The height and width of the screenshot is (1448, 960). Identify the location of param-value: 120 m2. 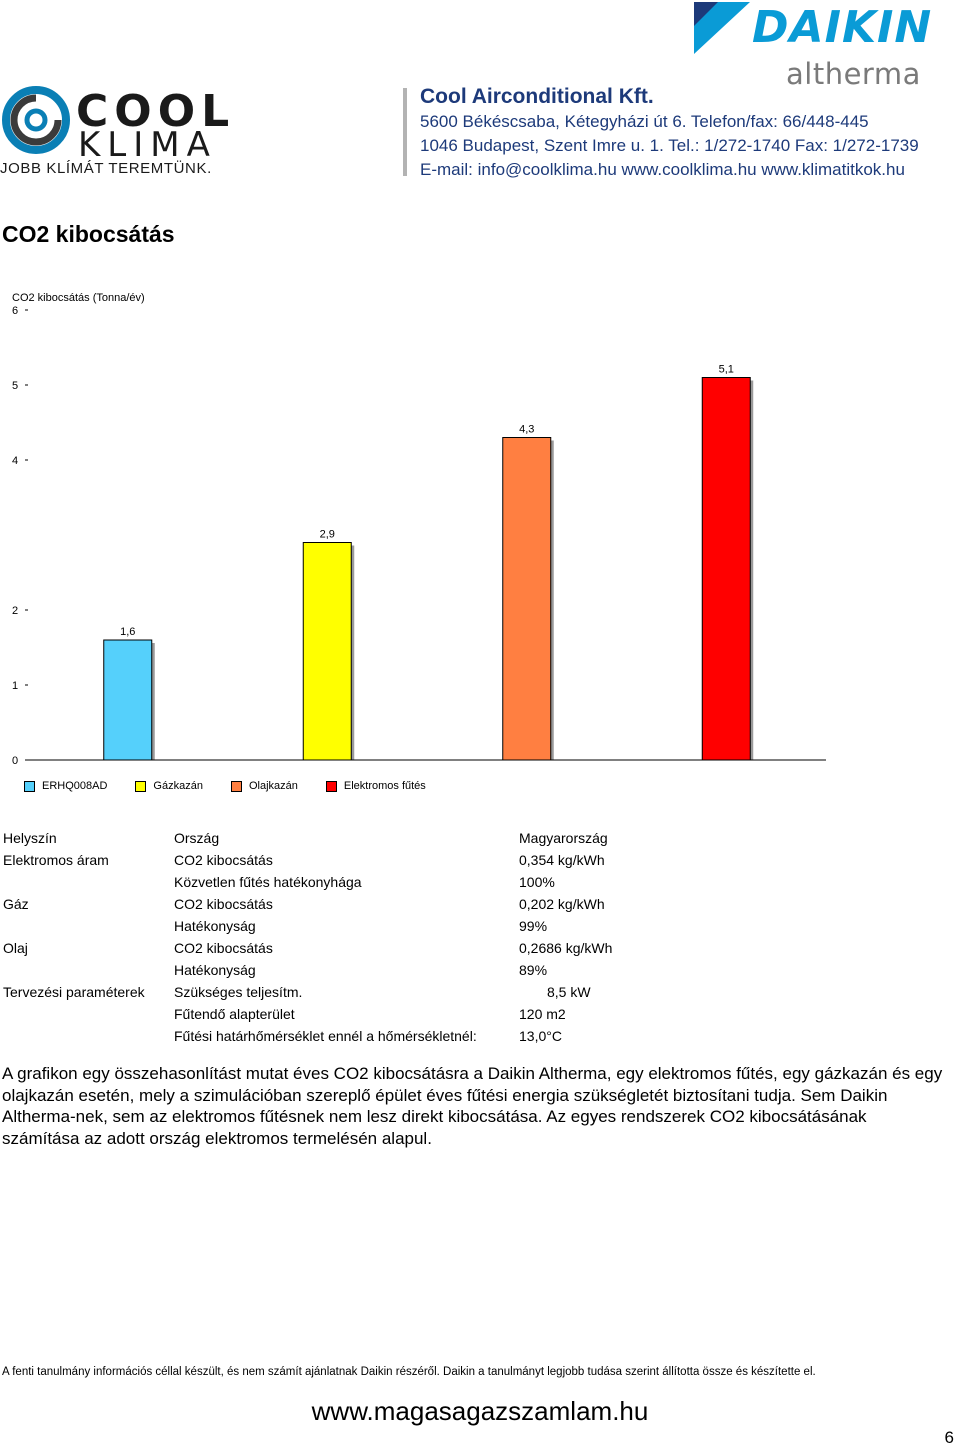
(542, 1014).